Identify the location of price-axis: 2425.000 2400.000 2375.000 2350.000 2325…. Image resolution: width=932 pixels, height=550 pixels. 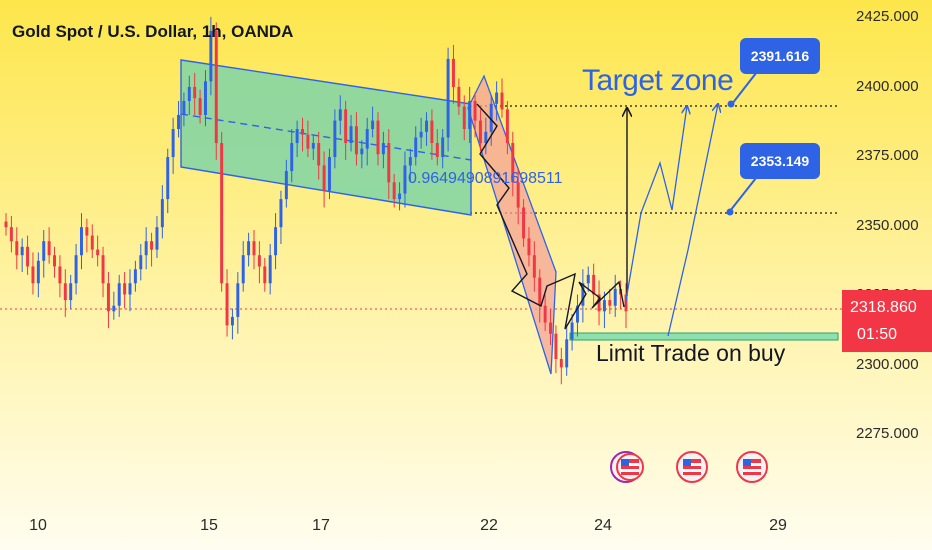
(887, 225).